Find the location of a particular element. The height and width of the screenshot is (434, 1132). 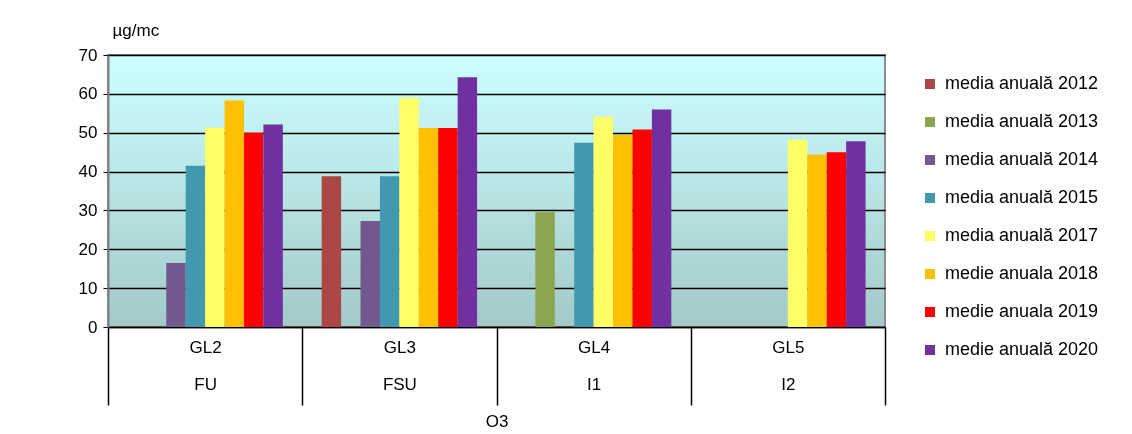

legend-label: media anuală 2017 is located at coordinates (1022, 235).